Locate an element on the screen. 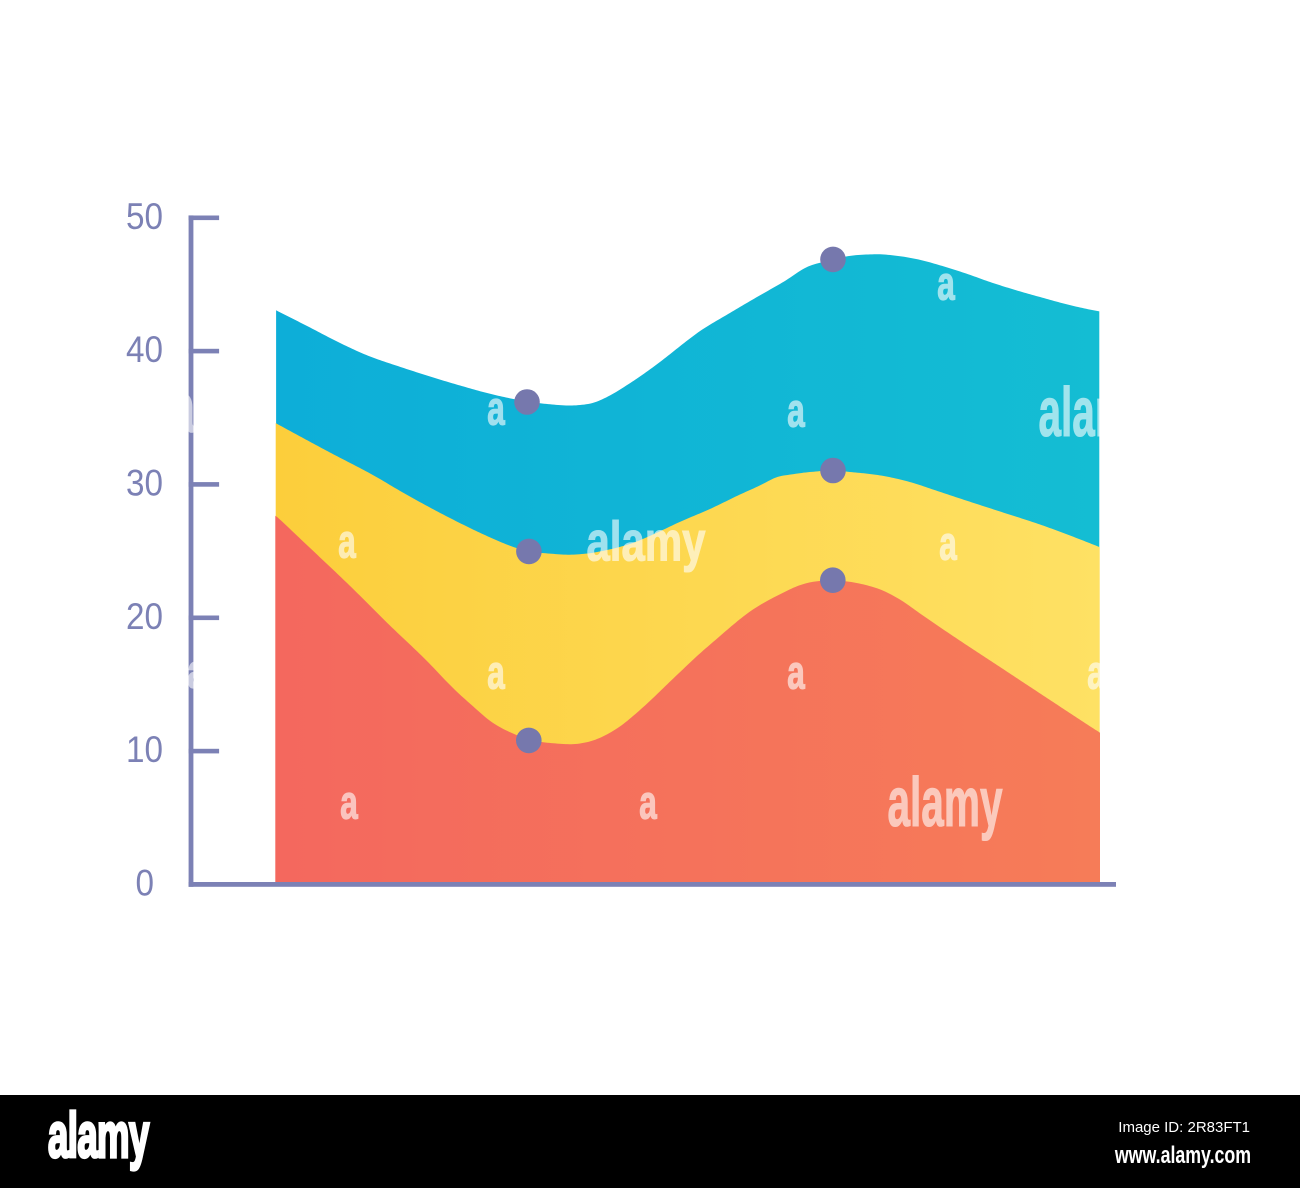 Image resolution: width=1300 pixels, height=1193 pixels. svg-text: 50 is located at coordinates (144, 216).